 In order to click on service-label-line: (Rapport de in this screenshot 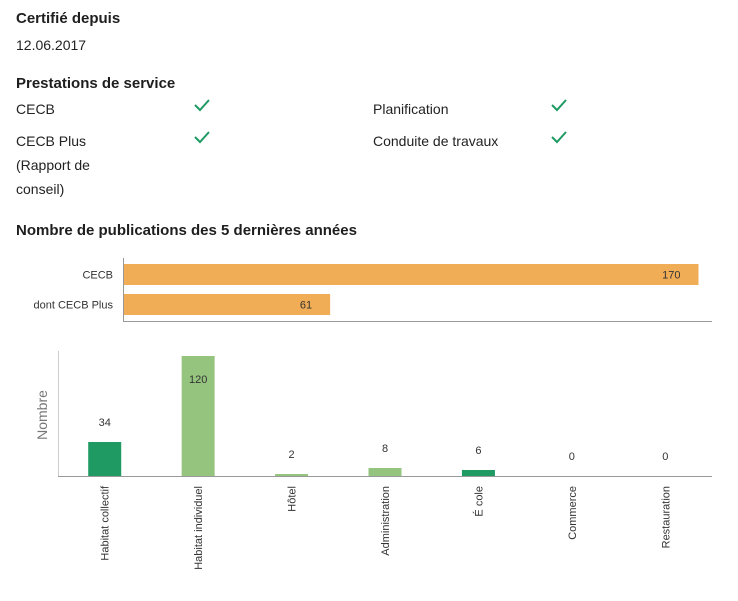, I will do `click(53, 165)`.